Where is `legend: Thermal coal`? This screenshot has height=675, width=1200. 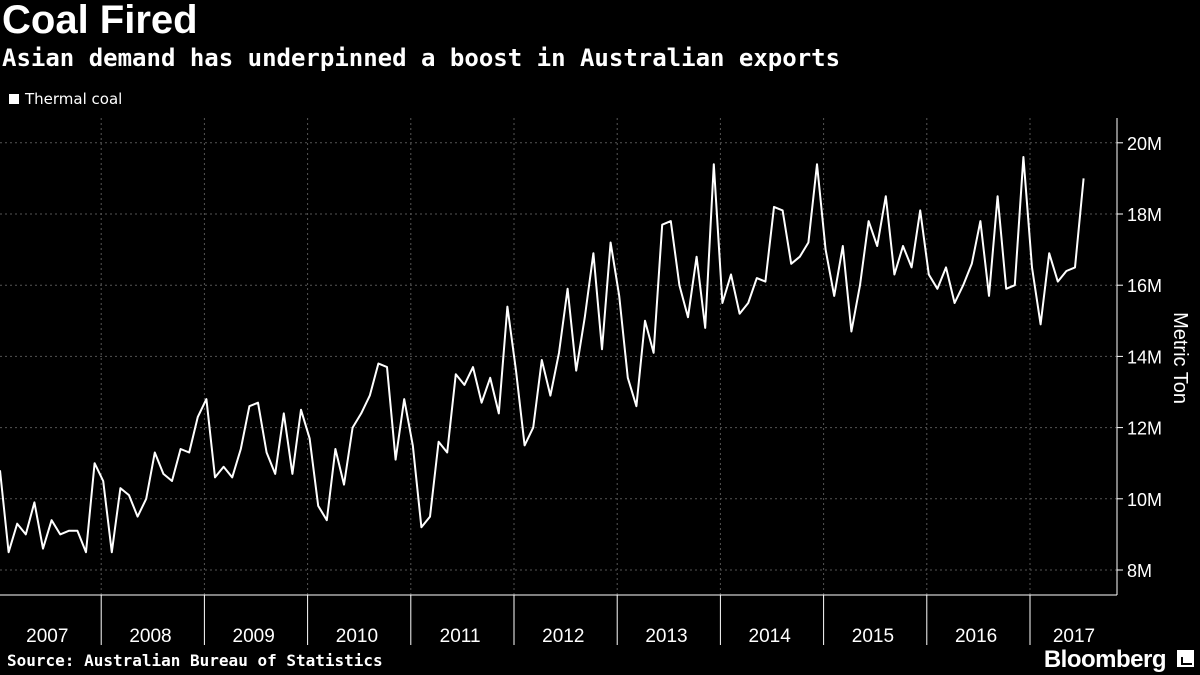 legend: Thermal coal is located at coordinates (65, 99).